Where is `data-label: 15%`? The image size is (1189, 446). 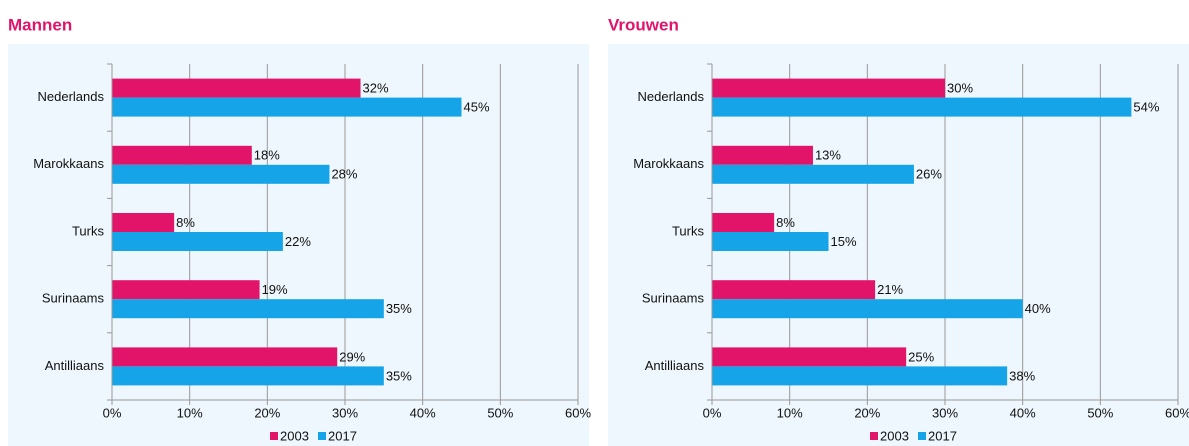 data-label: 15% is located at coordinates (844, 241).